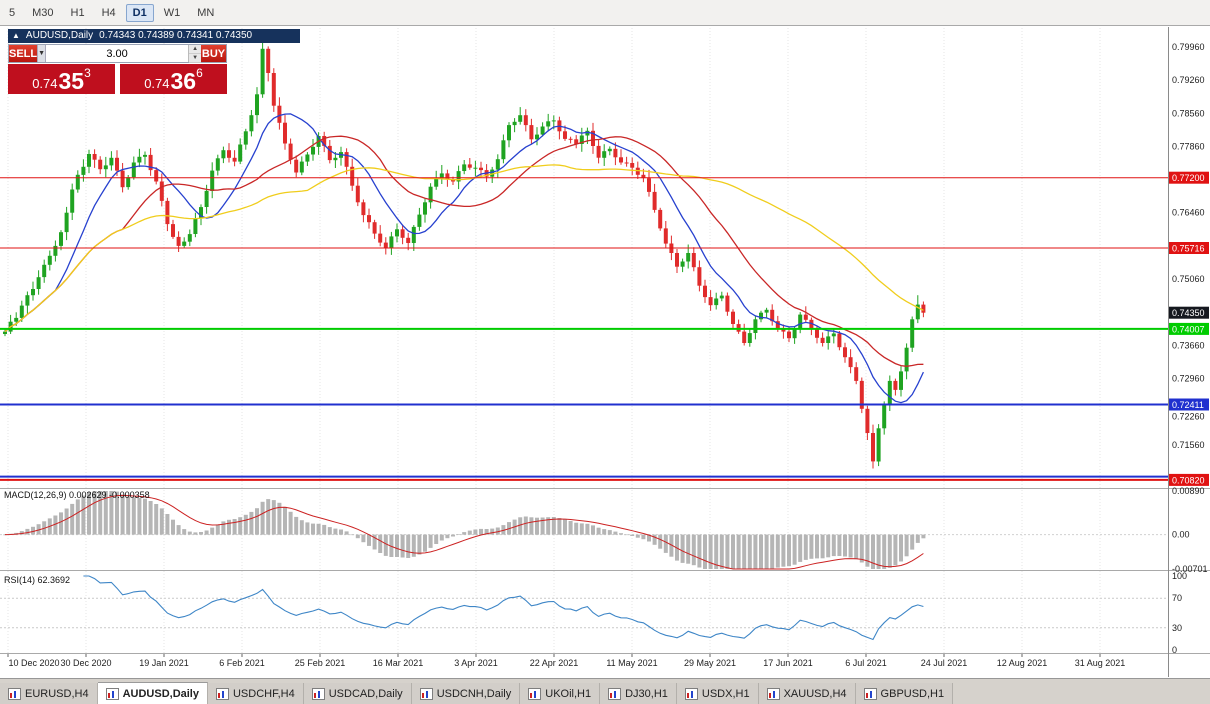  I want to click on price-axis-label: 0.72260, so click(1188, 417).